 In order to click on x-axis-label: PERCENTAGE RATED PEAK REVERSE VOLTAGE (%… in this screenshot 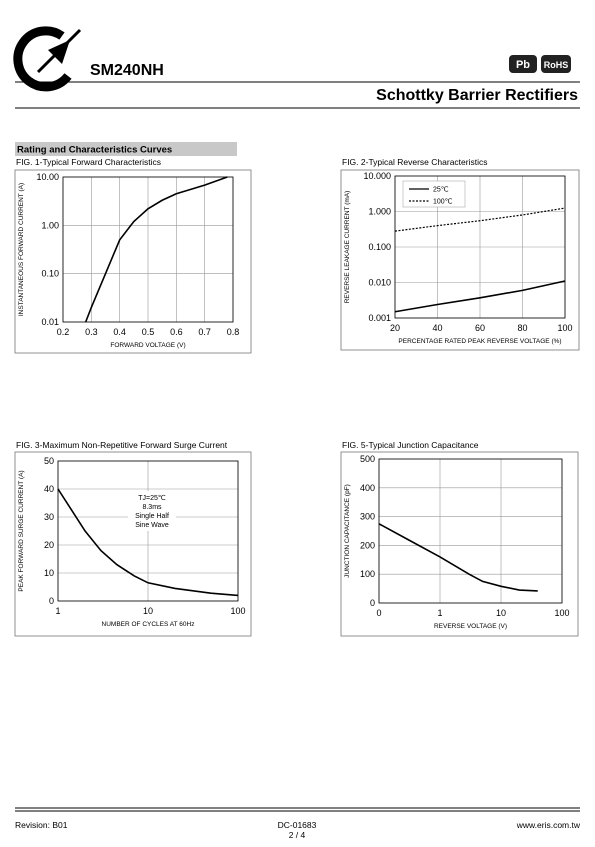, I will do `click(479, 341)`.